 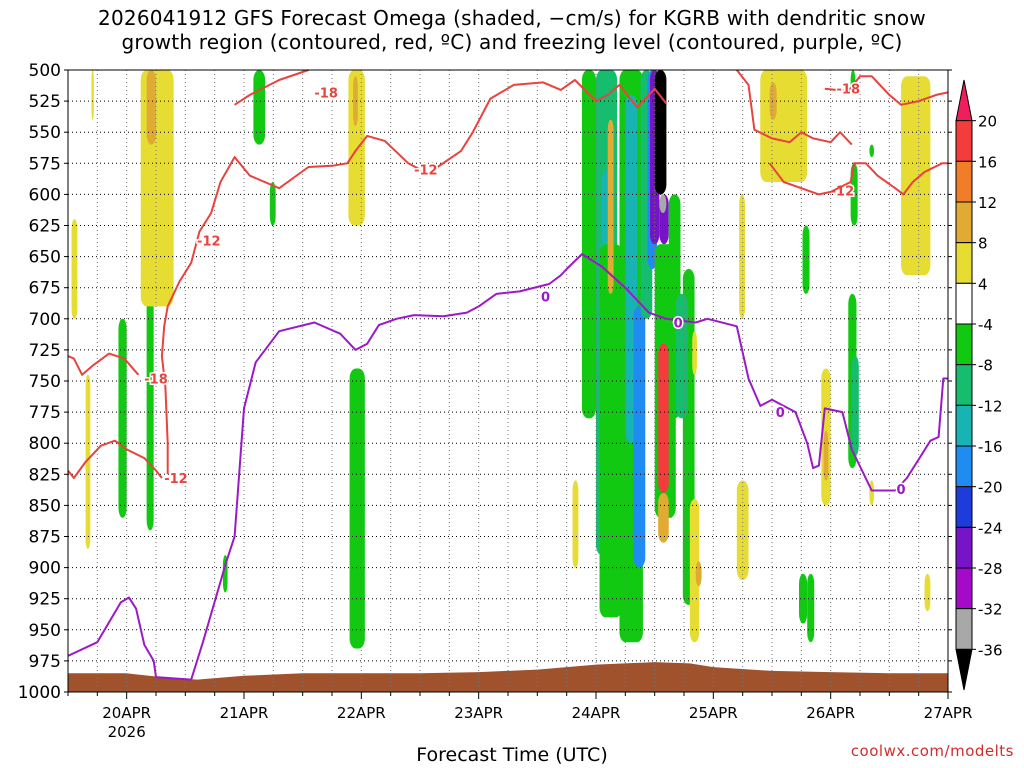 I want to click on y-tick-label-575: 575, so click(x=45, y=164).